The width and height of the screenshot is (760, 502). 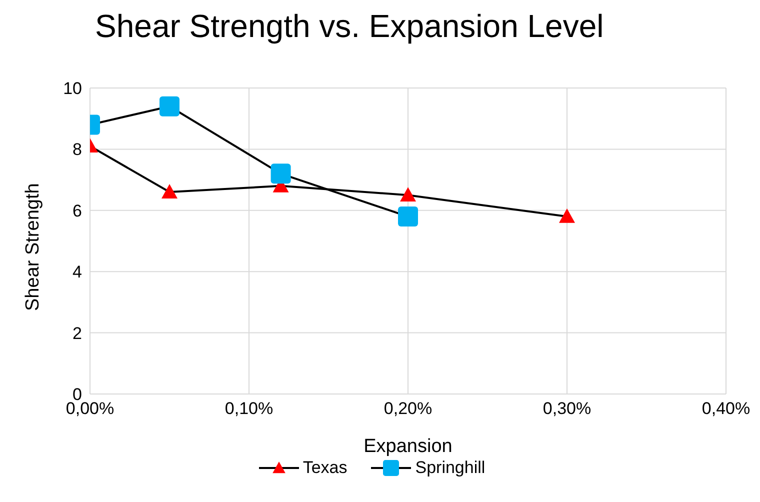 What do you see at coordinates (350, 27) in the screenshot?
I see `chart-title: Shear Strength vs. Expansion Level` at bounding box center [350, 27].